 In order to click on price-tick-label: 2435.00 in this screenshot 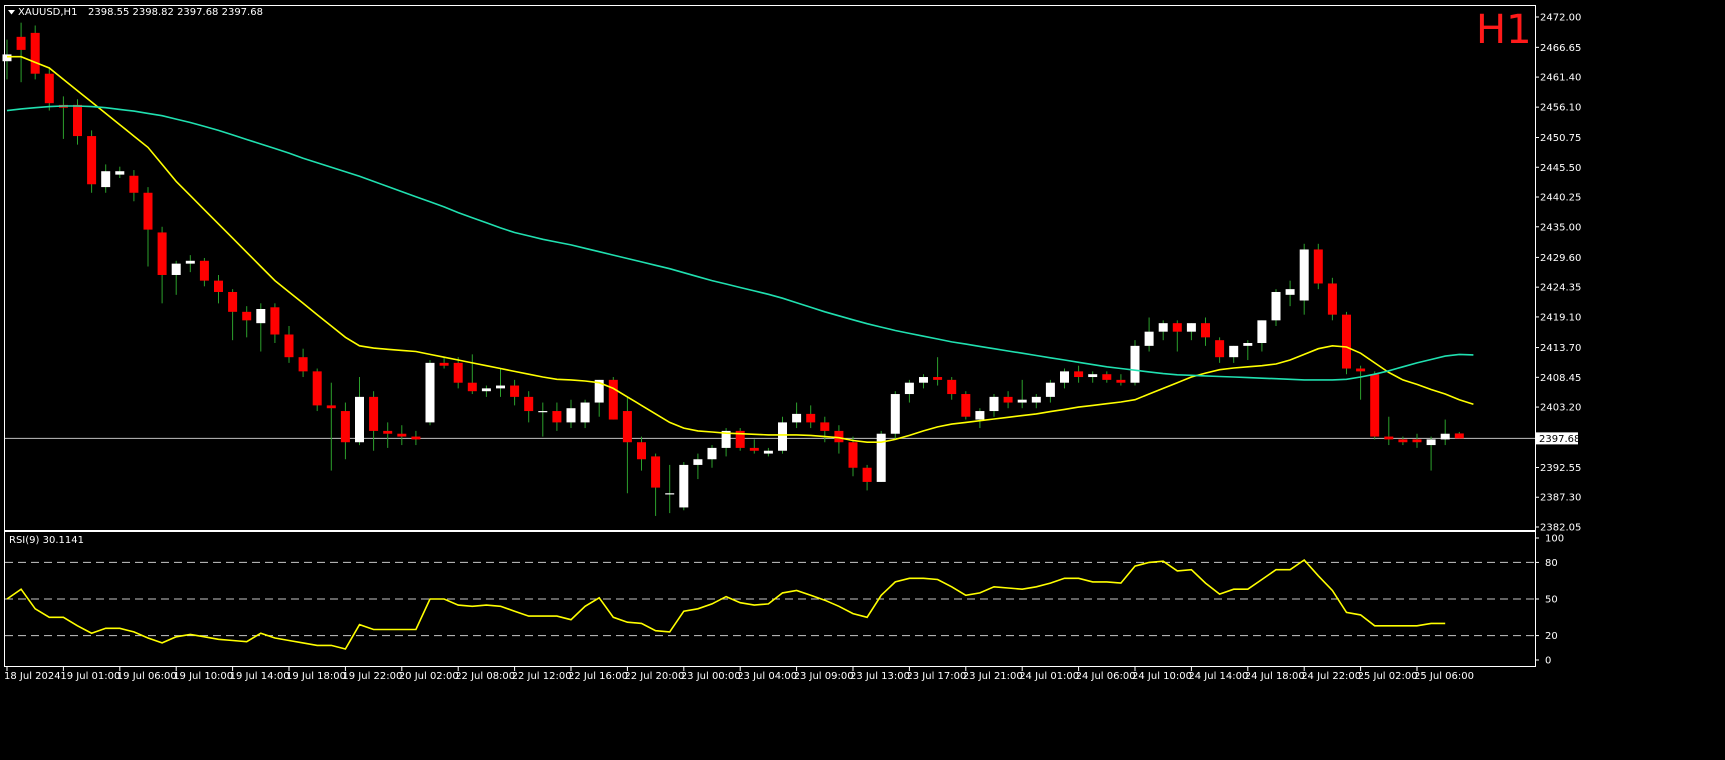, I will do `click(1560, 227)`.